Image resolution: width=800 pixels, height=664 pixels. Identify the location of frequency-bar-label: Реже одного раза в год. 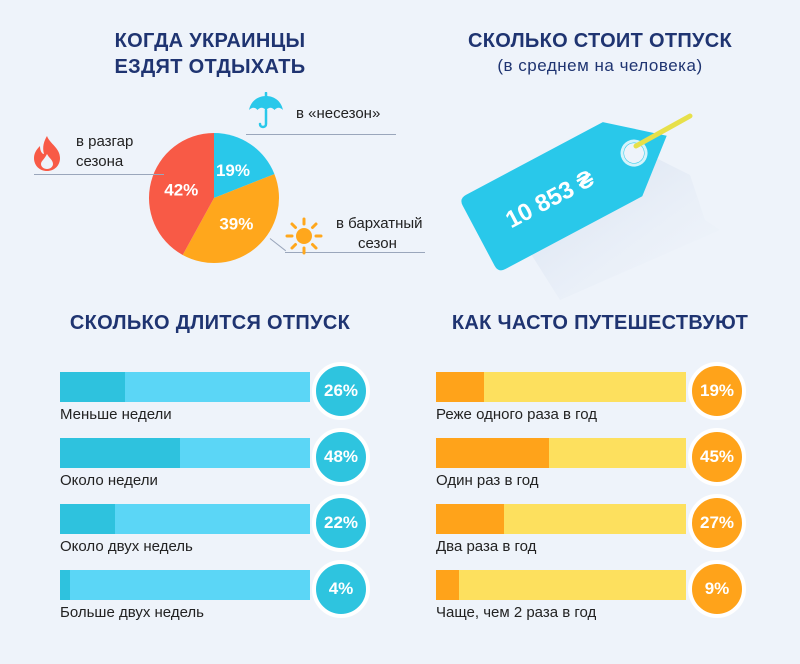
(517, 414).